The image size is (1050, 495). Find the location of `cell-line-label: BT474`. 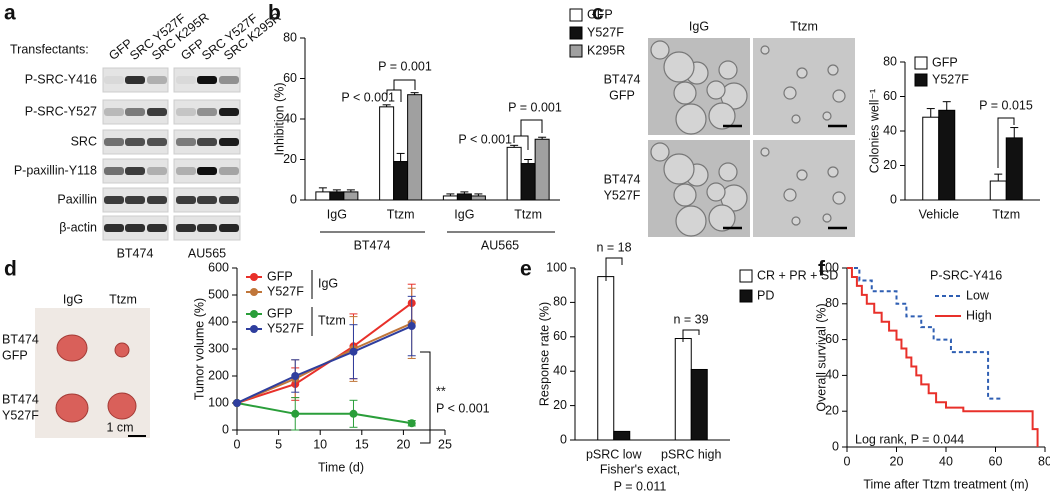

cell-line-label: BT474 is located at coordinates (135, 253).